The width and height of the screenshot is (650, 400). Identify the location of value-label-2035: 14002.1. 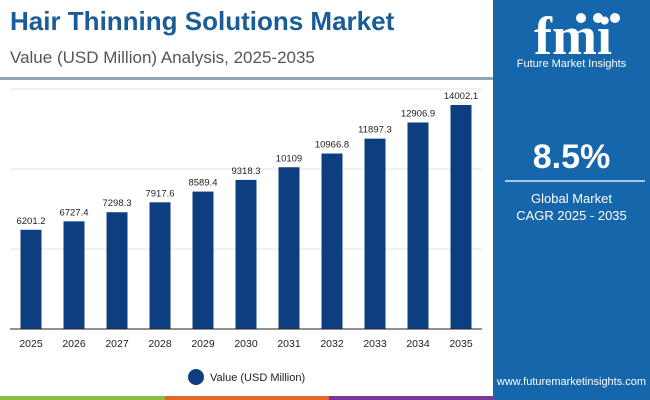
(461, 96).